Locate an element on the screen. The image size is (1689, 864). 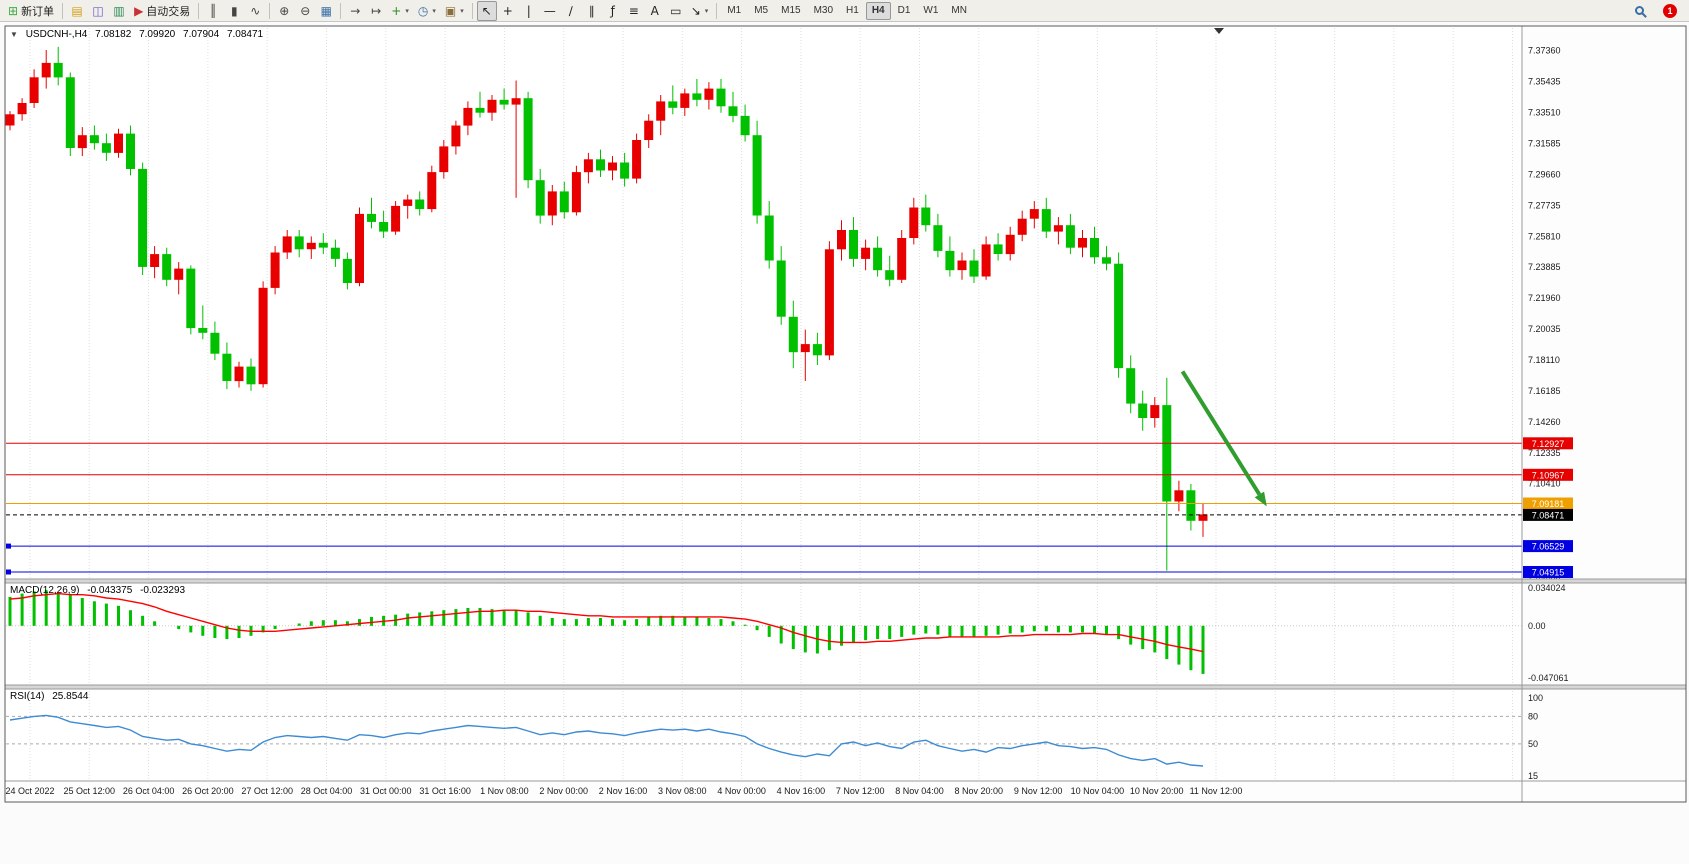
zoom-in-icon: ⊕ is located at coordinates (284, 10).